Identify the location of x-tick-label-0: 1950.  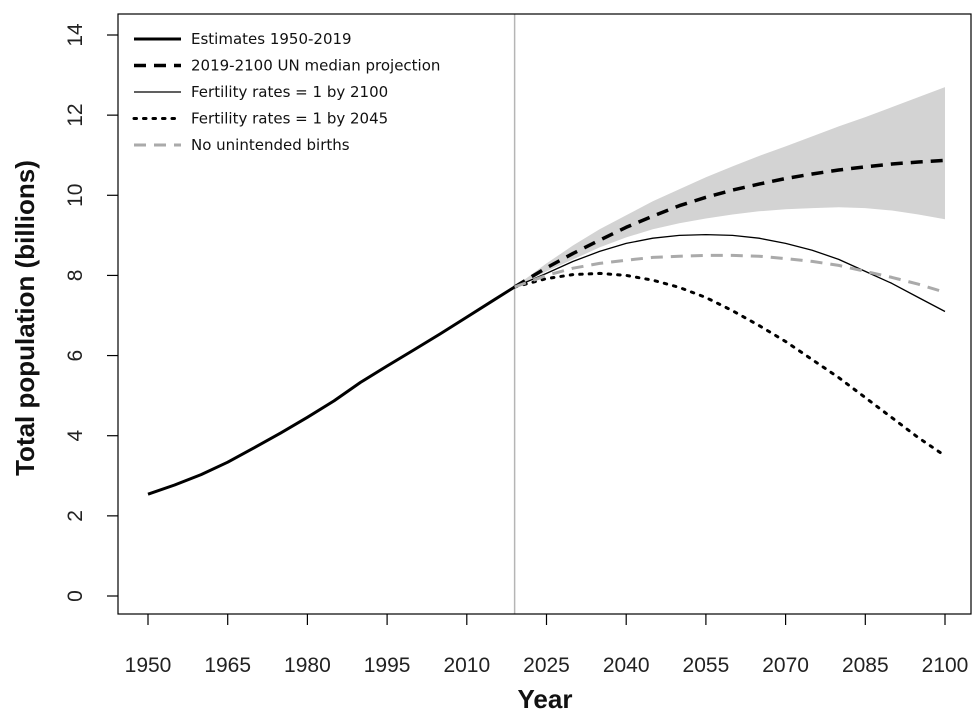
(148, 665).